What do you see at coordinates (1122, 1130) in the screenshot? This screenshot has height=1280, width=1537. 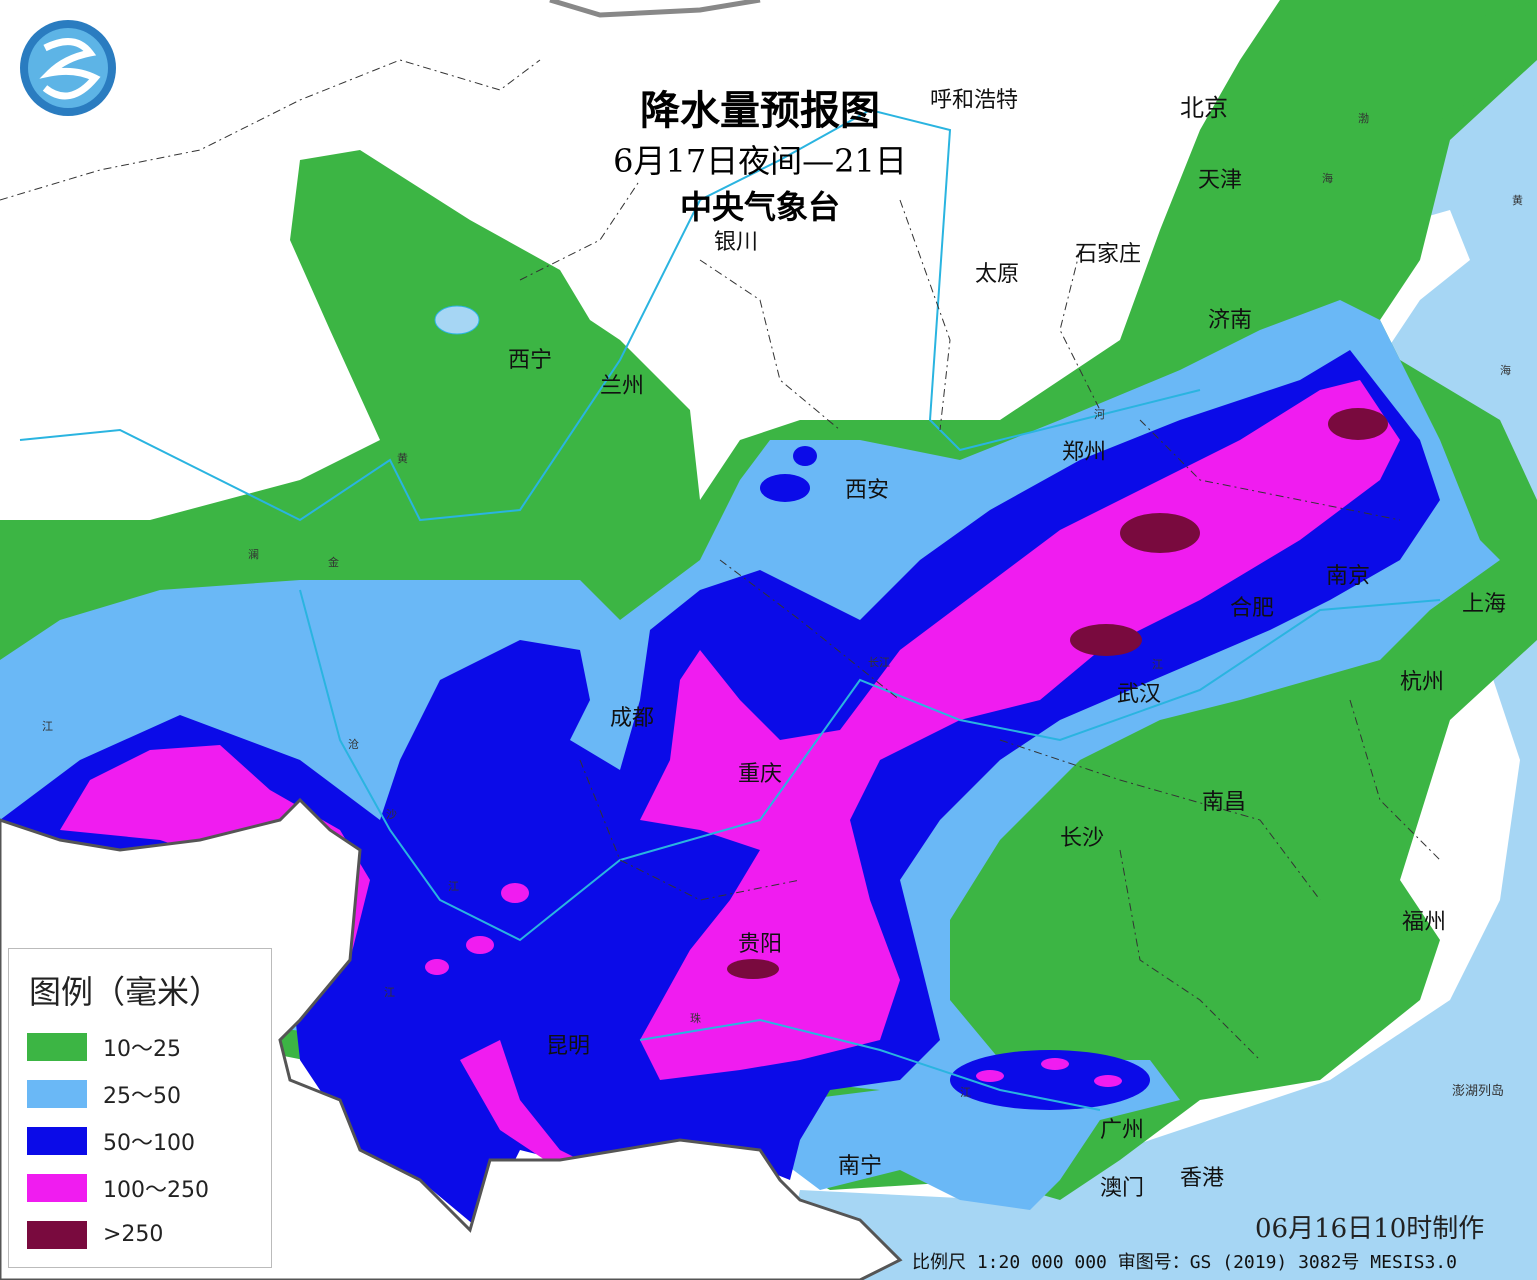 I see `city-label: 广州` at bounding box center [1122, 1130].